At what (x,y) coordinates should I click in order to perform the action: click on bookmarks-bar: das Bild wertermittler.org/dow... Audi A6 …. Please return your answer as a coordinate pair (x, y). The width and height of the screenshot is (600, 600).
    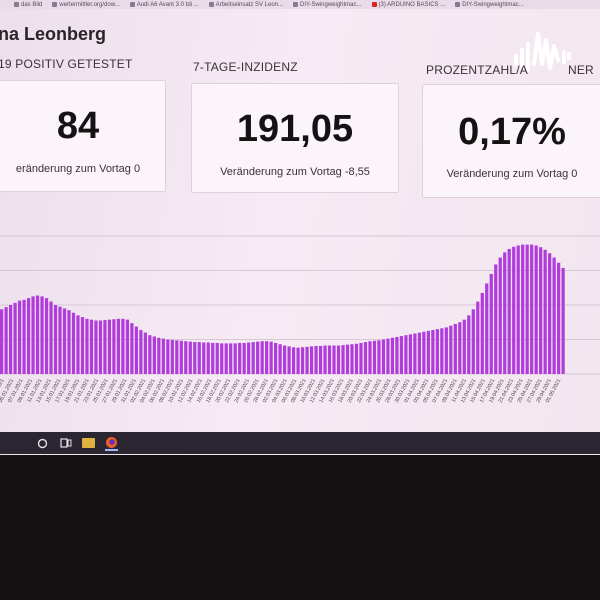
    Looking at the image, I should click on (300, 4).